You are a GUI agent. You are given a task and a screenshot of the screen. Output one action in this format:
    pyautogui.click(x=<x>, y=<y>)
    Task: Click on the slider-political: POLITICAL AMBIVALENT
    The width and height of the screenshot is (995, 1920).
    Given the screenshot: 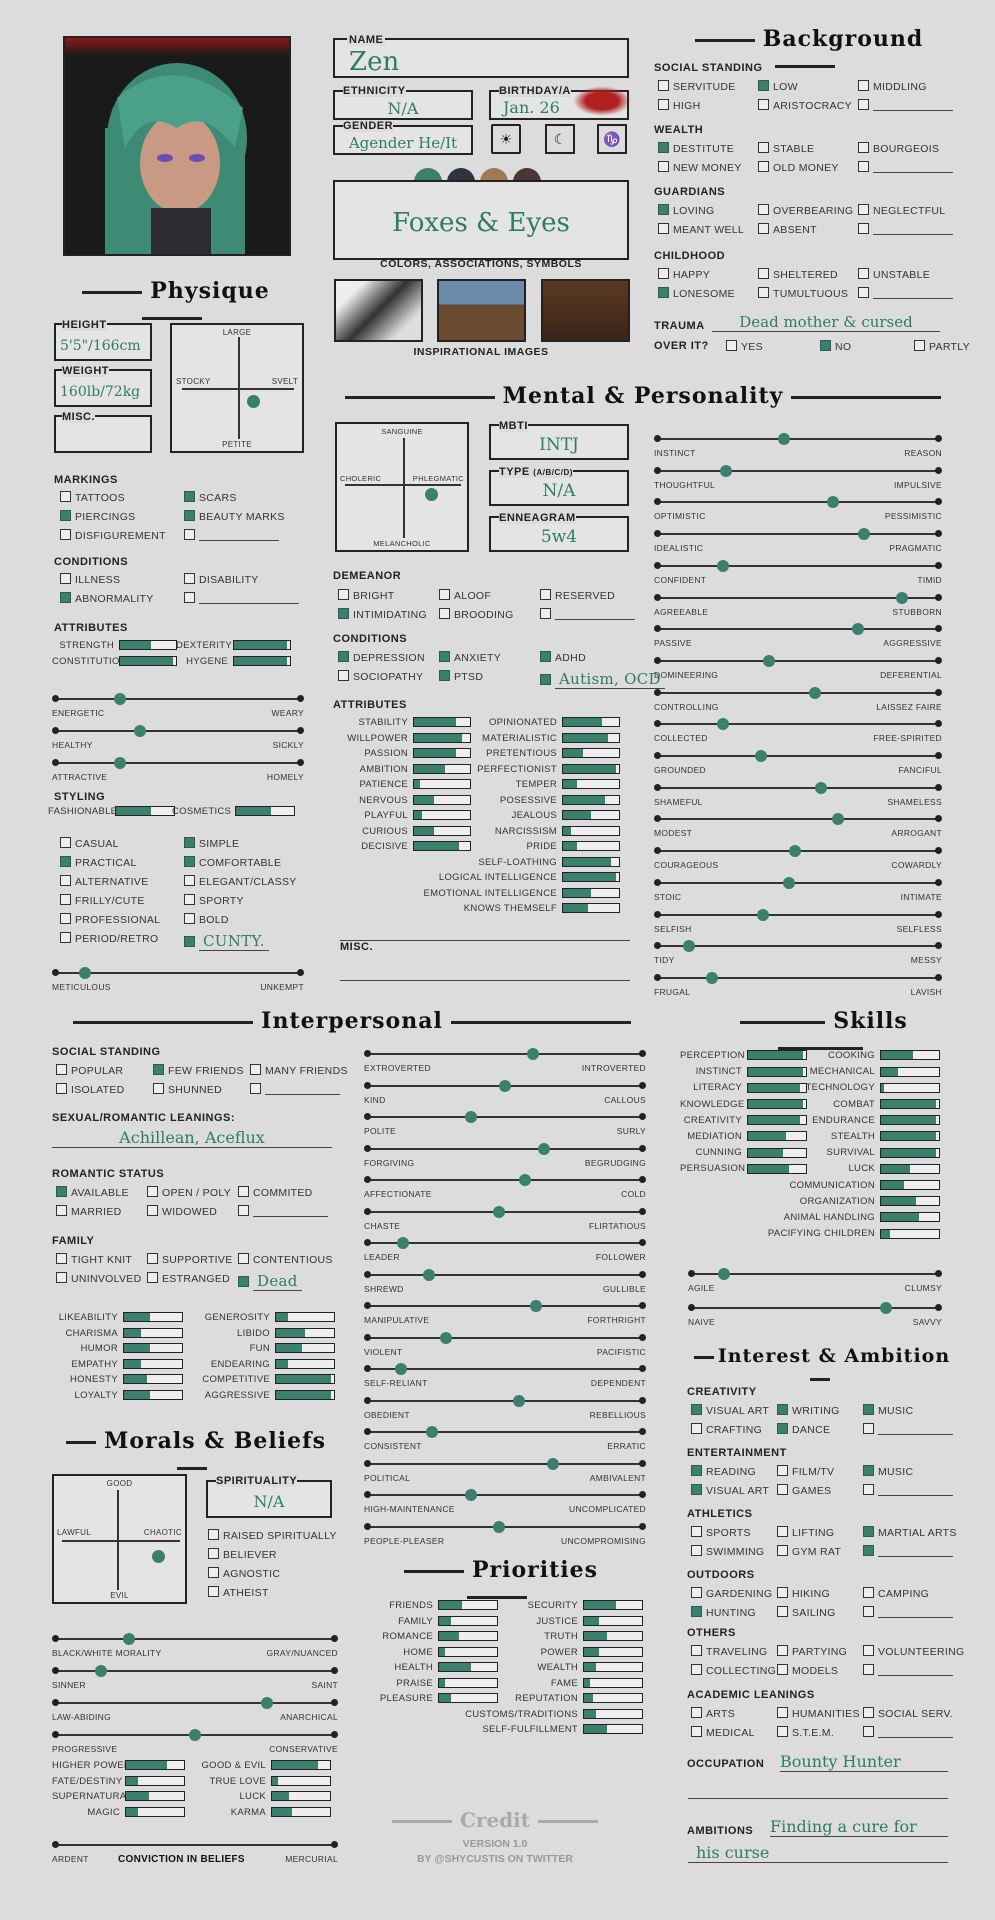 What is the action you would take?
    pyautogui.click(x=505, y=1470)
    